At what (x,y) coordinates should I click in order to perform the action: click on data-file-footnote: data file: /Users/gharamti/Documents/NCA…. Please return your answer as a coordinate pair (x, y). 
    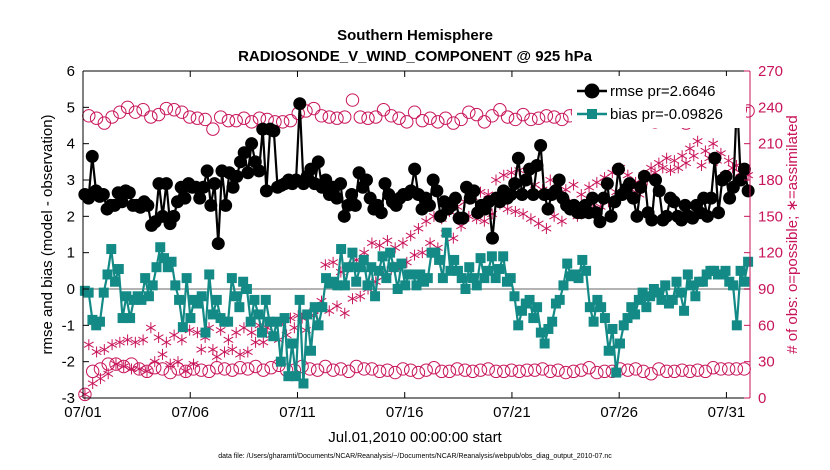
    Looking at the image, I should click on (415, 456).